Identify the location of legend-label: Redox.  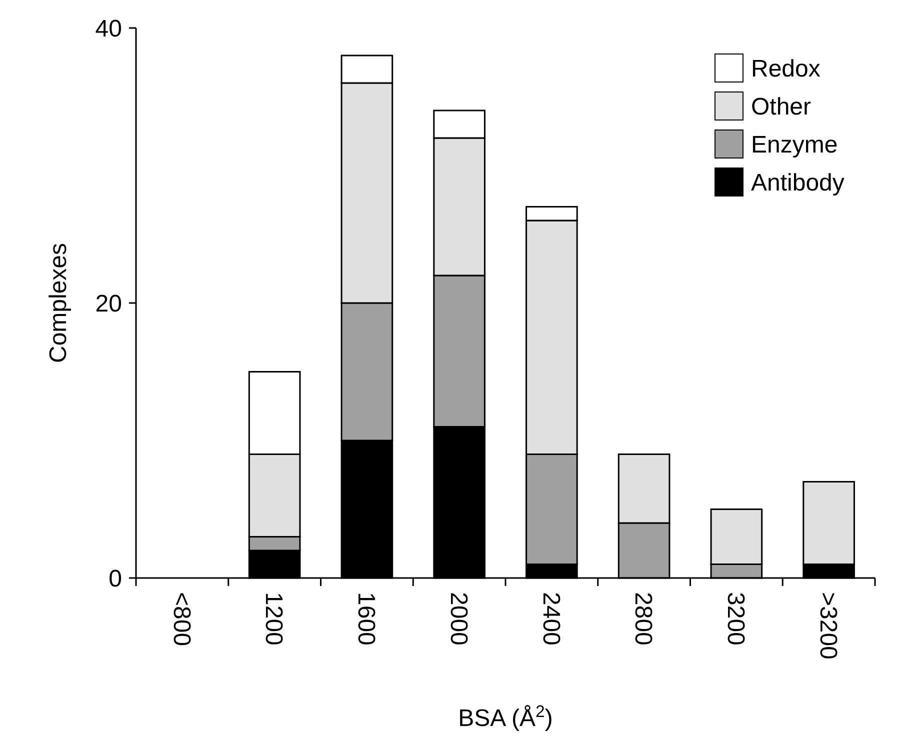
(785, 68).